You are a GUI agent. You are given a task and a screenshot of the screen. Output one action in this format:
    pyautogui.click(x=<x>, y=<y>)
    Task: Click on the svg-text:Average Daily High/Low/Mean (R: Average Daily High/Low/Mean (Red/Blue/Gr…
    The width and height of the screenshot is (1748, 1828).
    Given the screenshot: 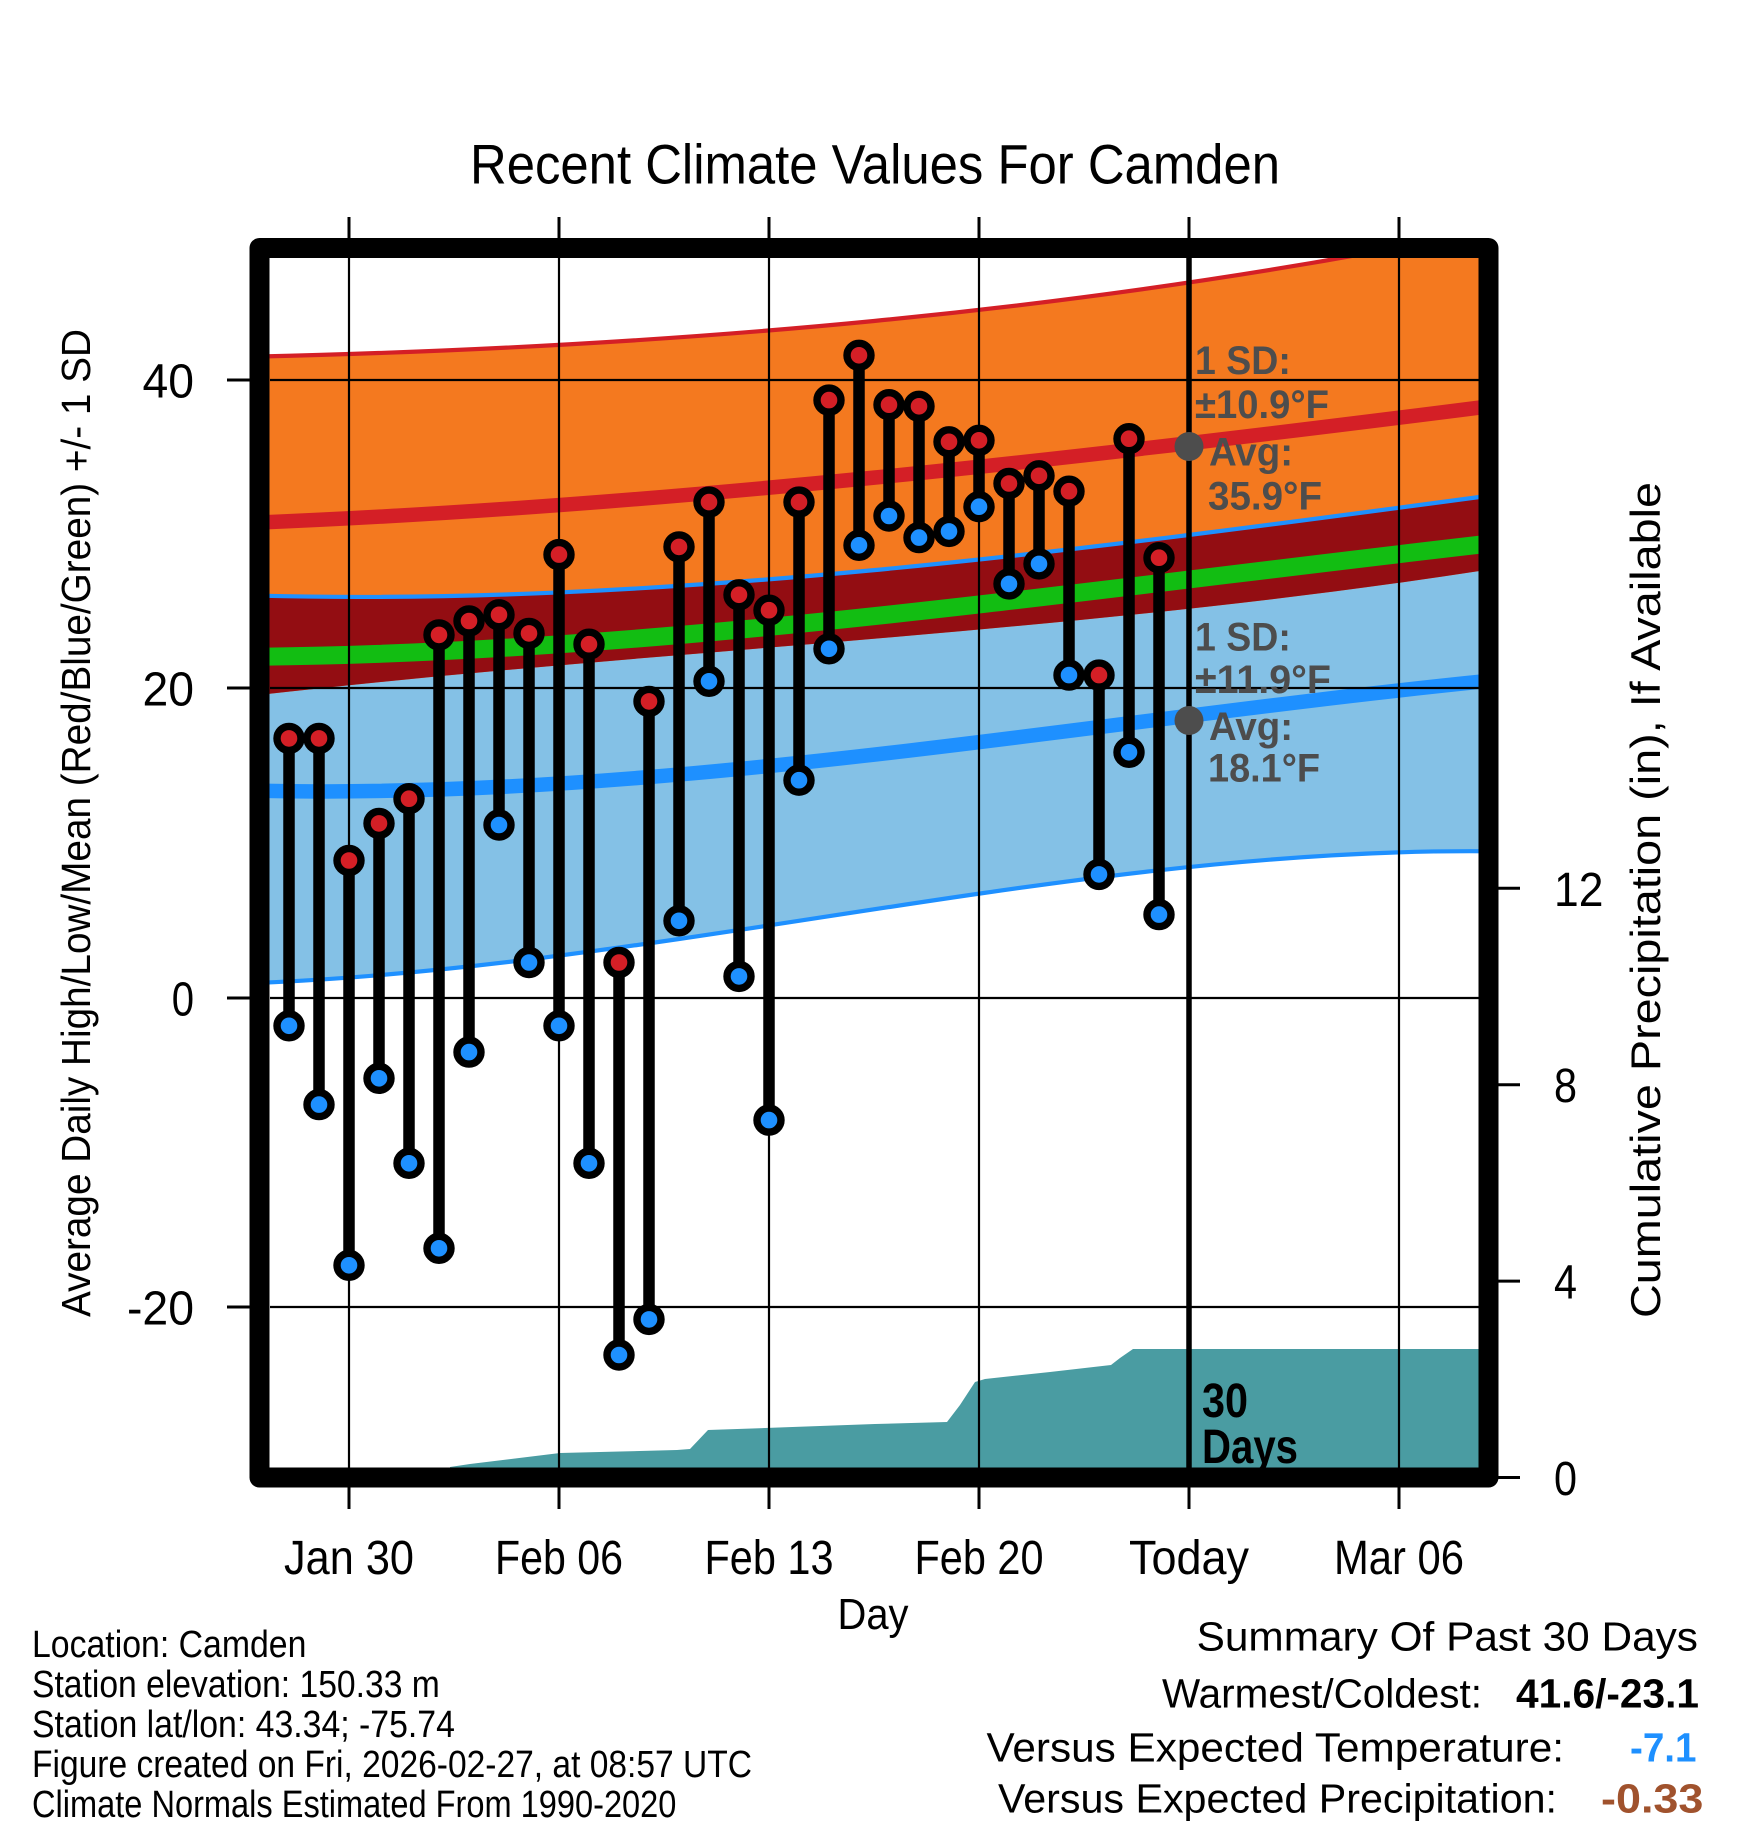 What is the action you would take?
    pyautogui.click(x=76, y=823)
    